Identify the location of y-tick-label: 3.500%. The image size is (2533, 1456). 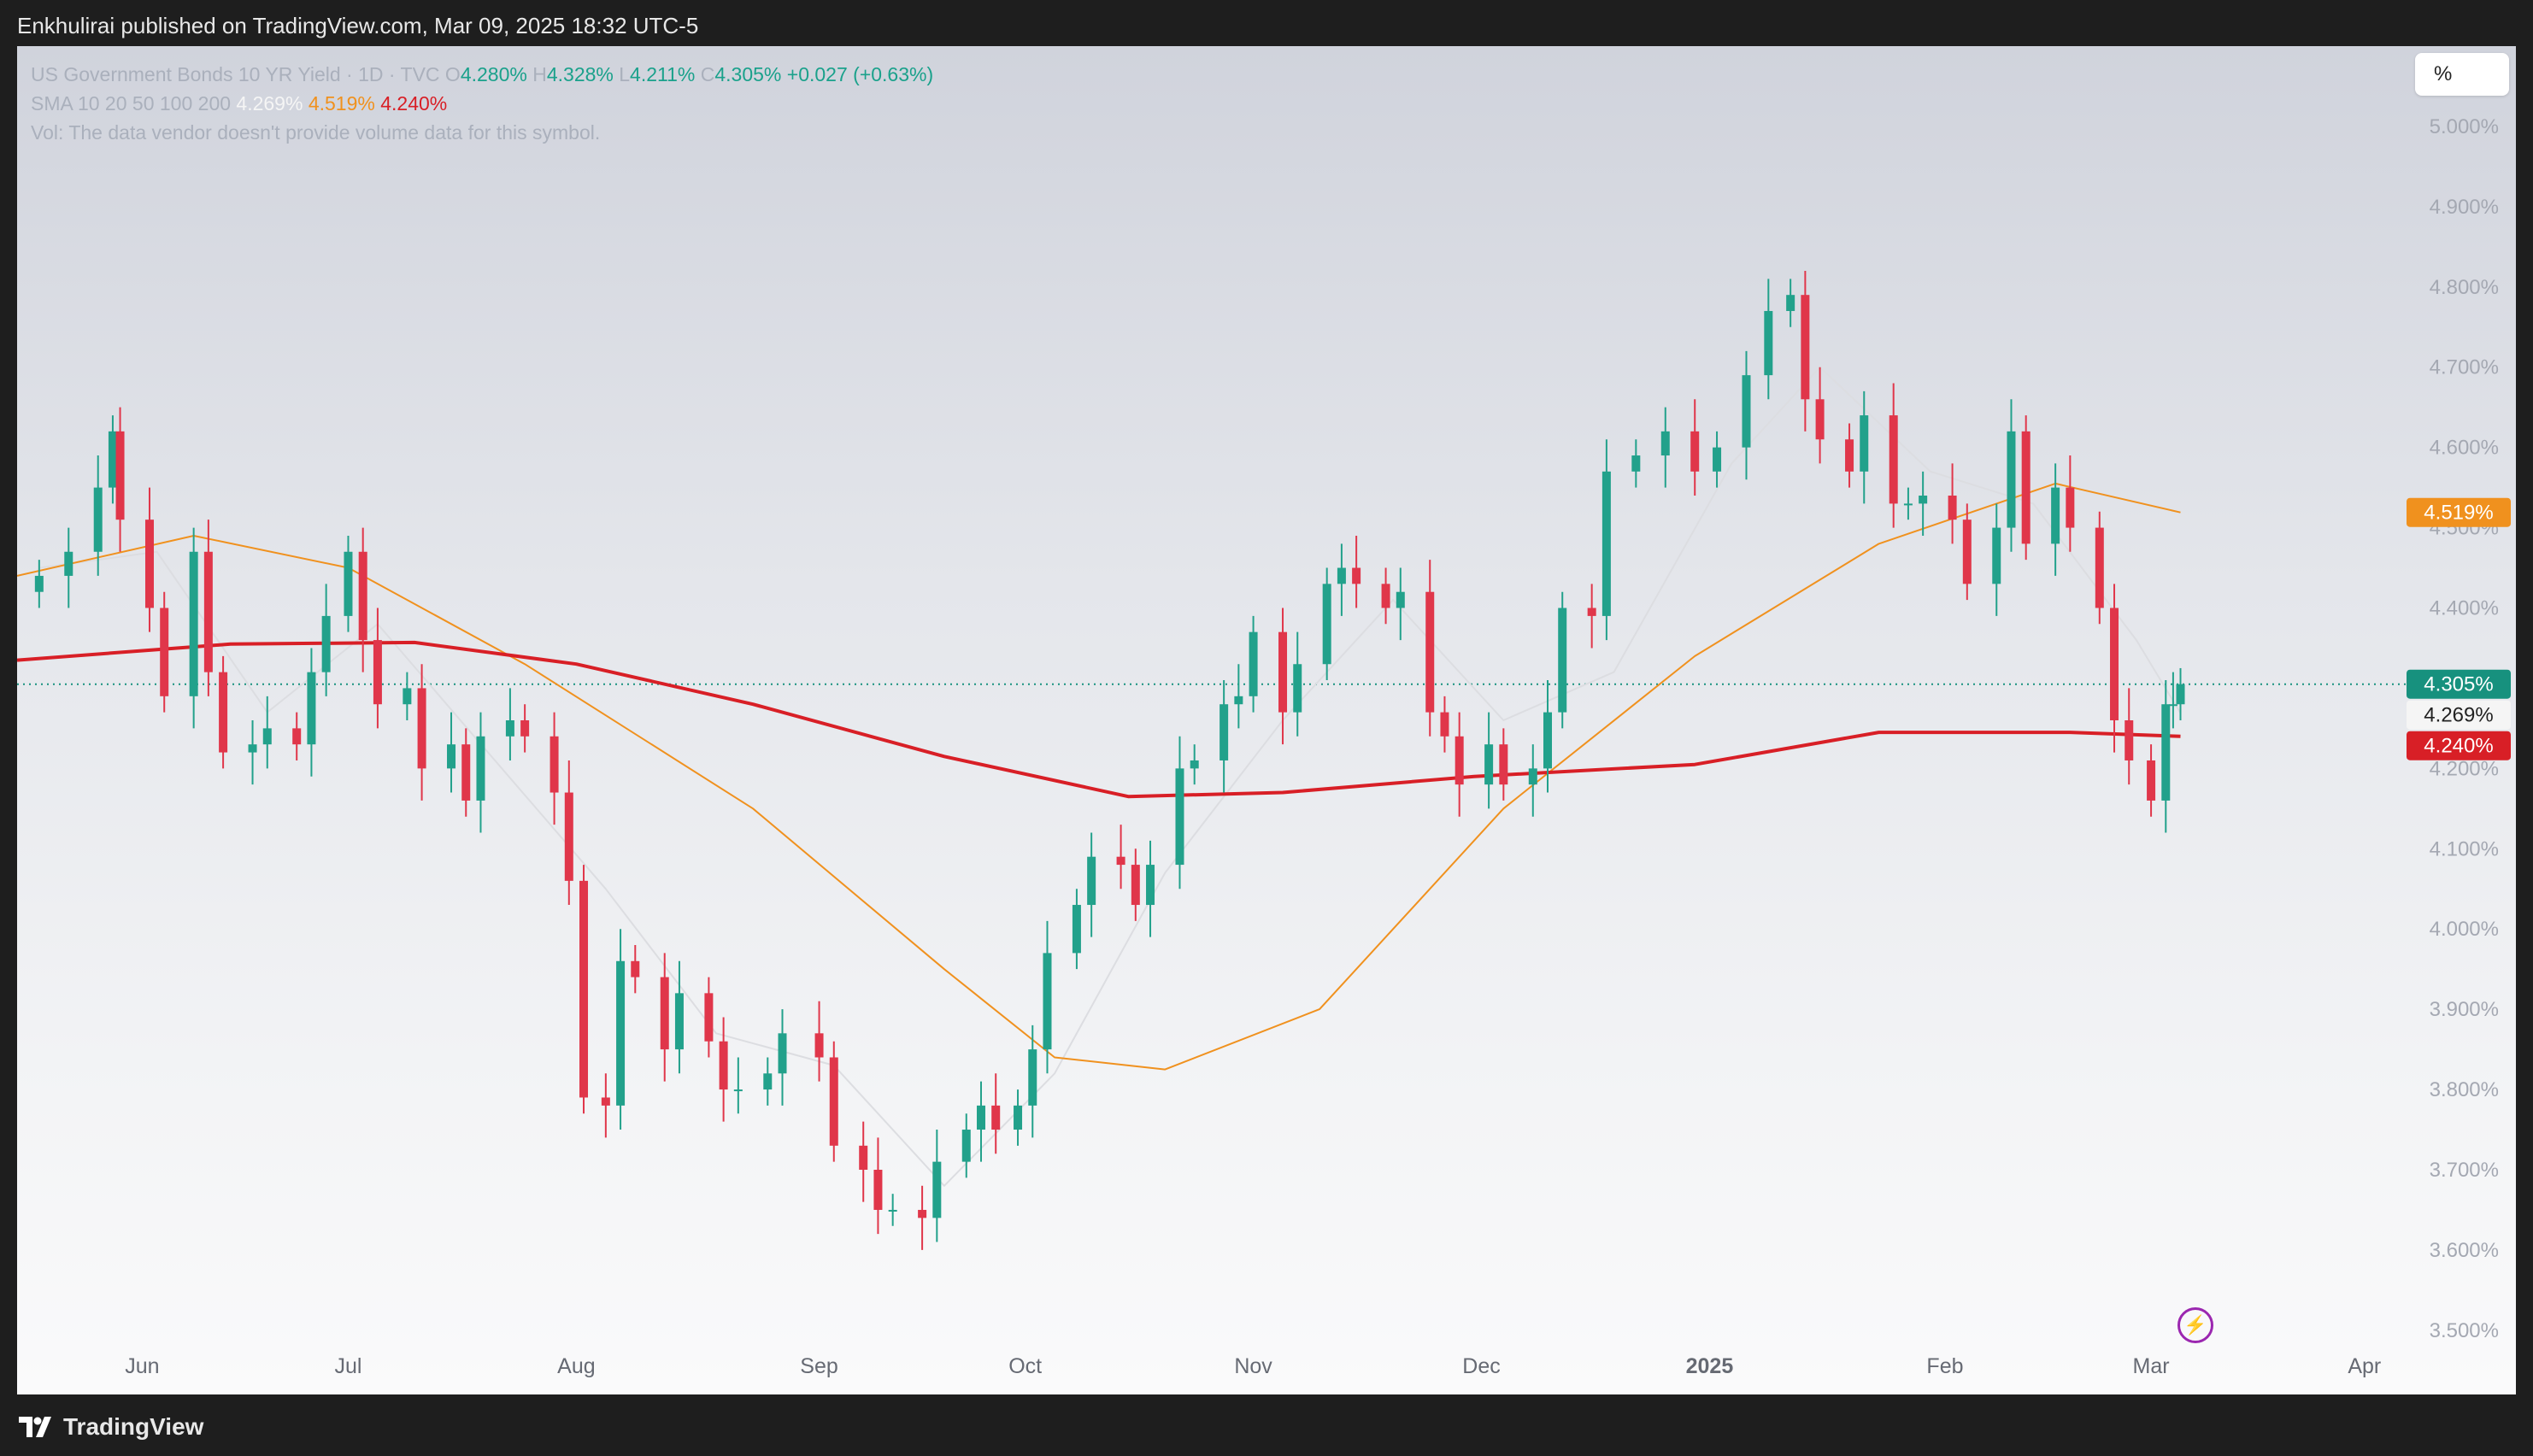
(2464, 1330).